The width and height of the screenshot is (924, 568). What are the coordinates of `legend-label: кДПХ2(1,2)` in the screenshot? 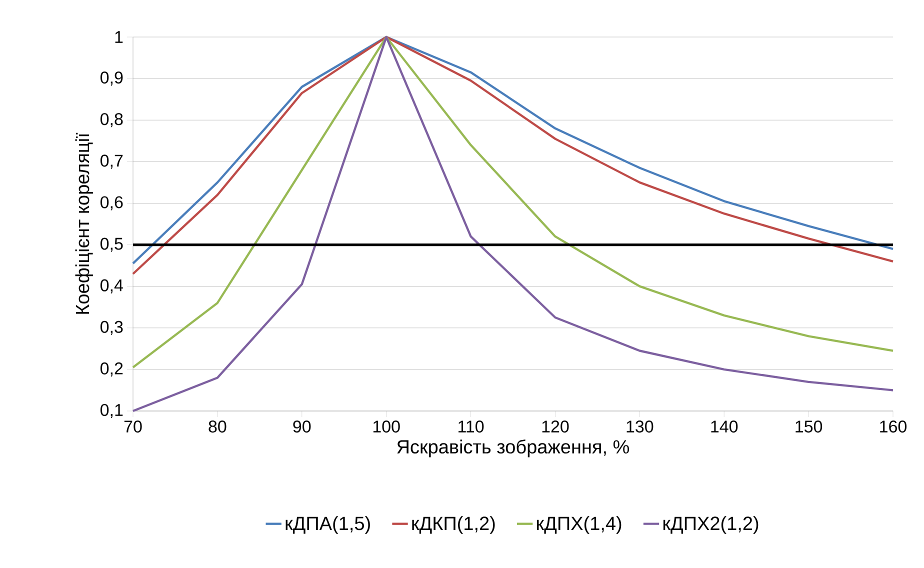 It's located at (710, 525).